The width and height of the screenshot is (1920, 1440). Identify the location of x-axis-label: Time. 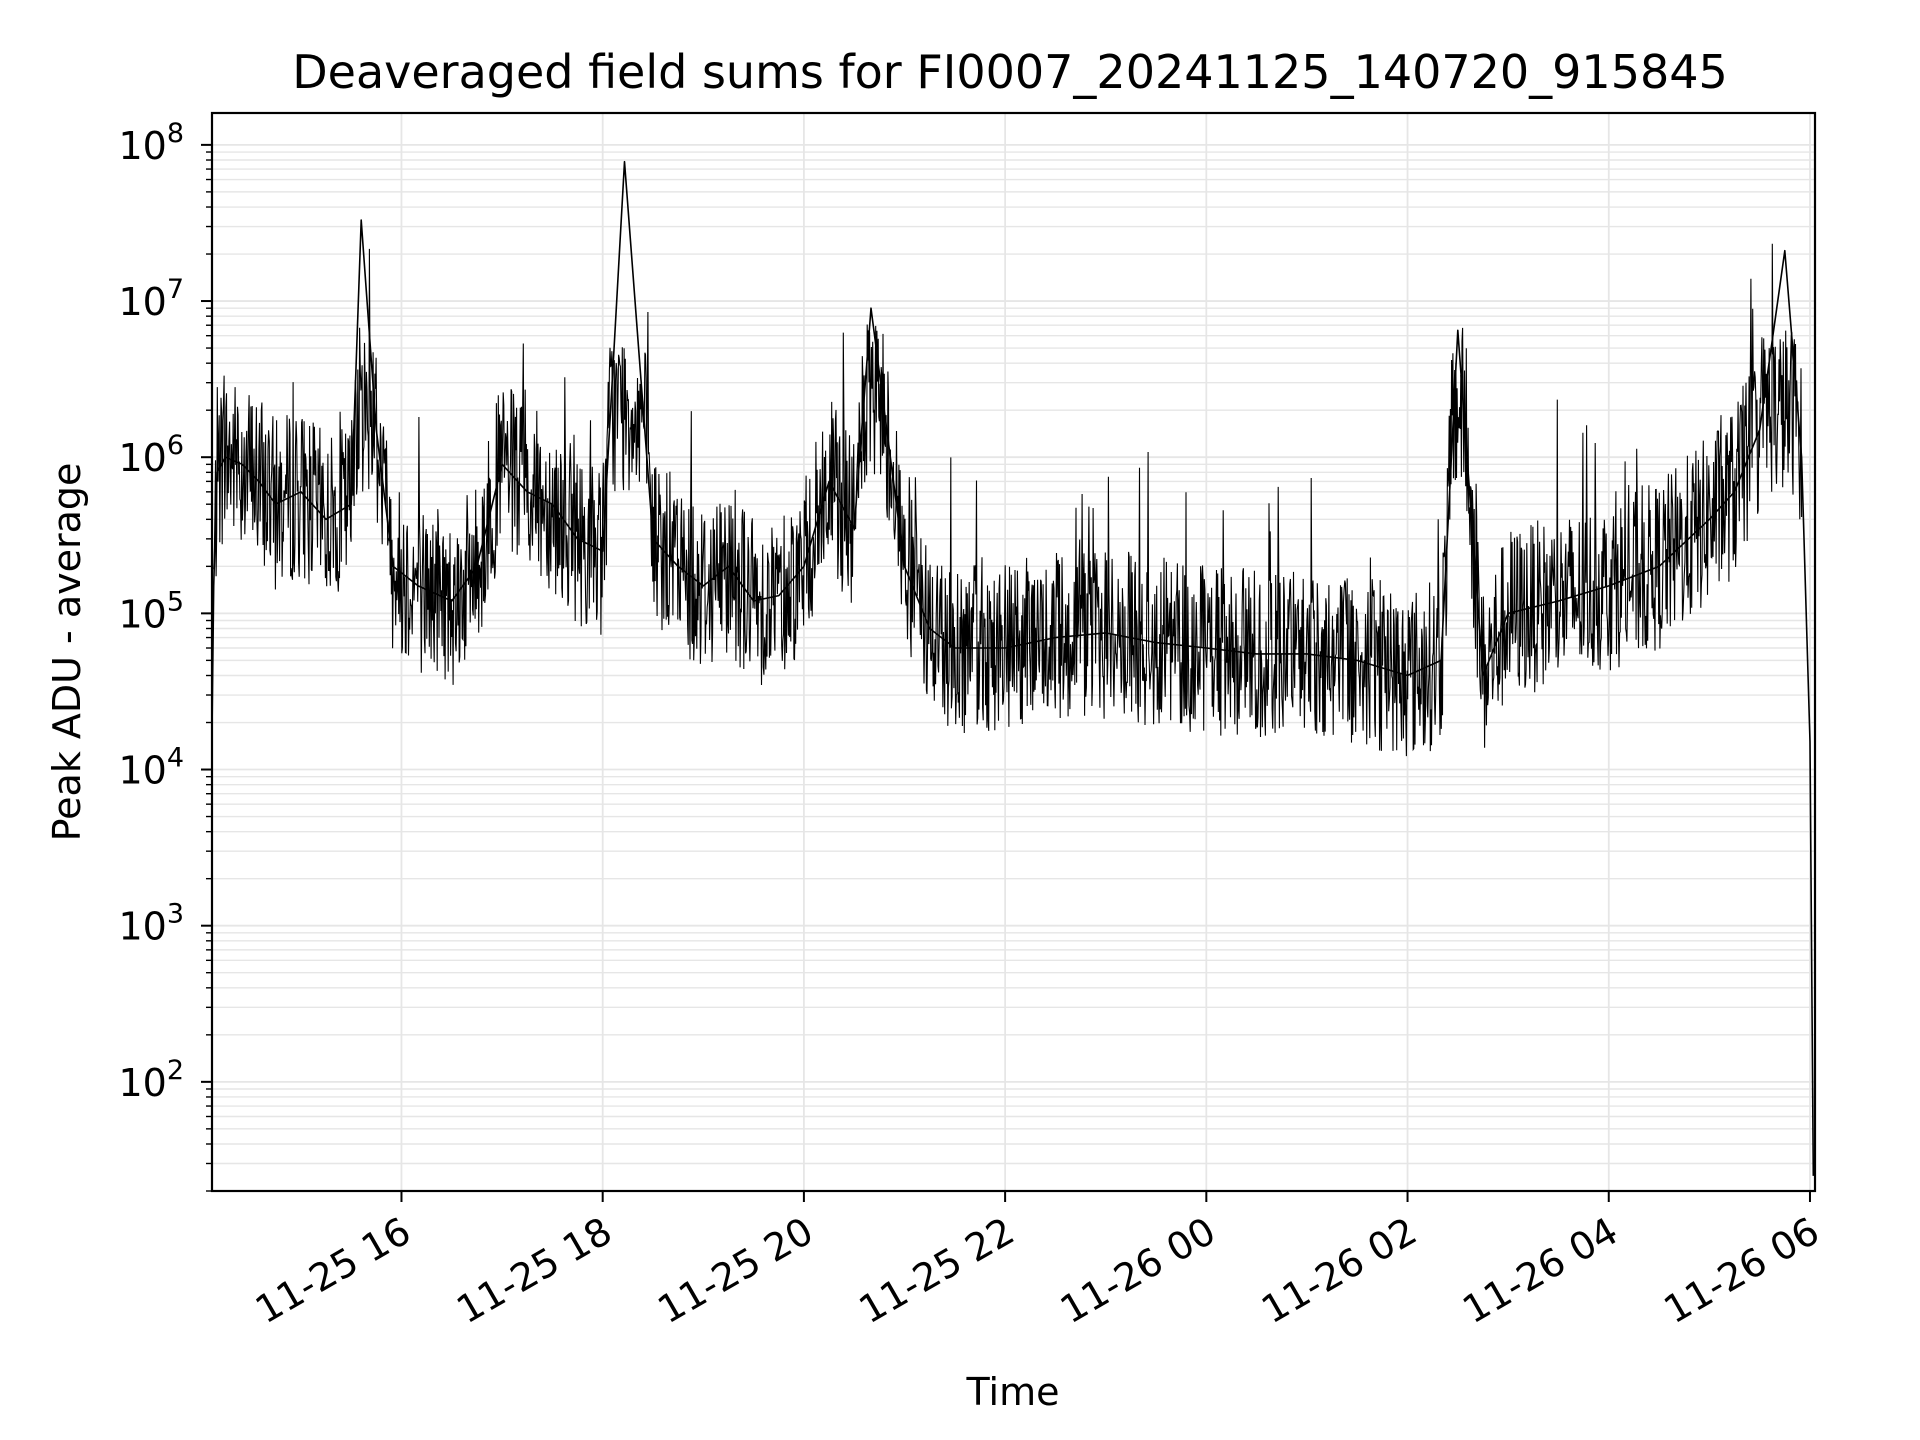
(1013, 1392).